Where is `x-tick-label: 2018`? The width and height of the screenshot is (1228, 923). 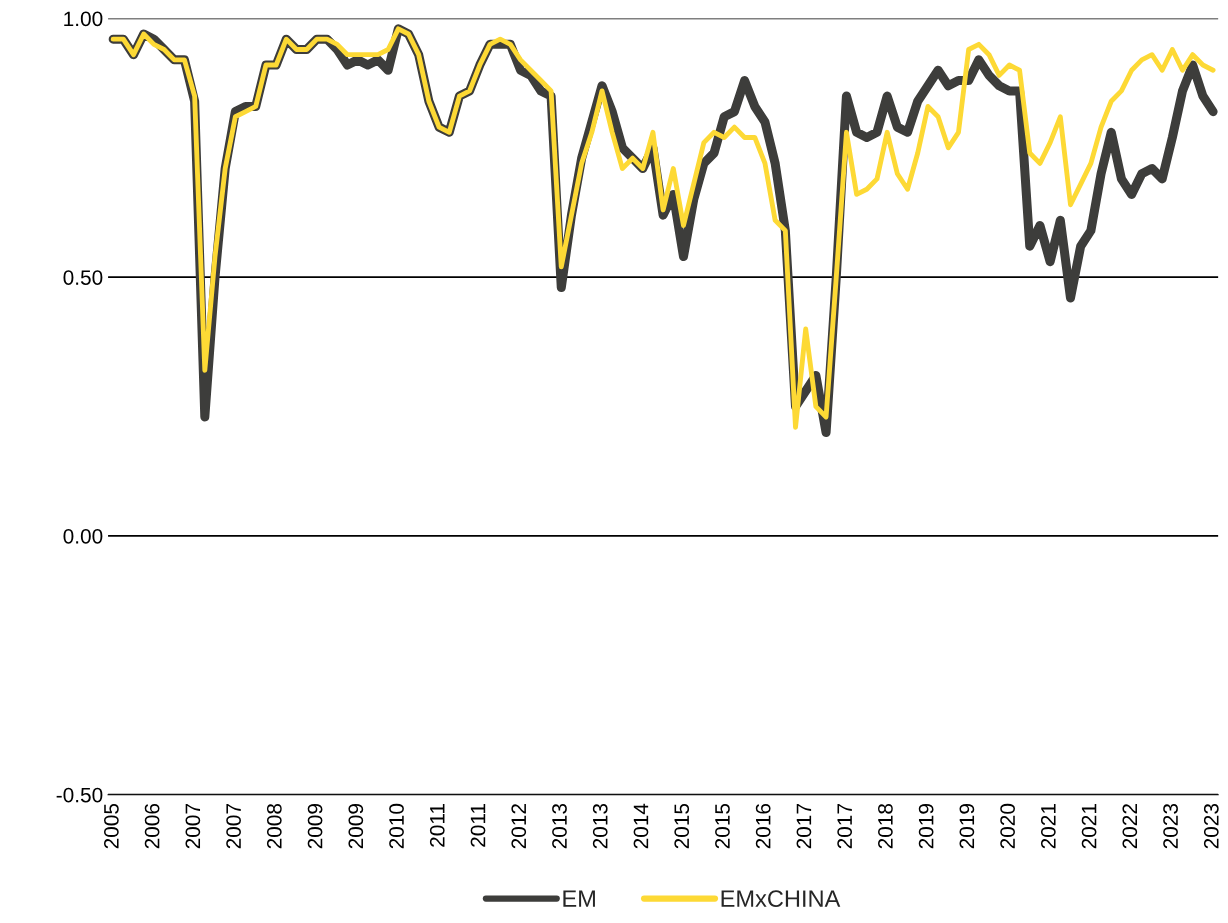 x-tick-label: 2018 is located at coordinates (885, 826).